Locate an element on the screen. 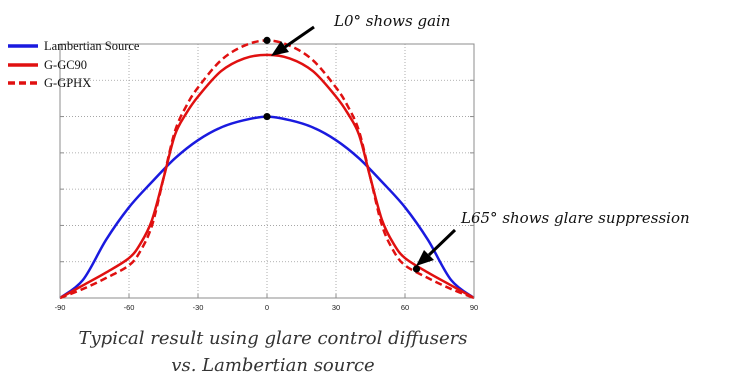 This screenshot has width=739, height=379. x-tick-label-2: -30 is located at coordinates (198, 307).